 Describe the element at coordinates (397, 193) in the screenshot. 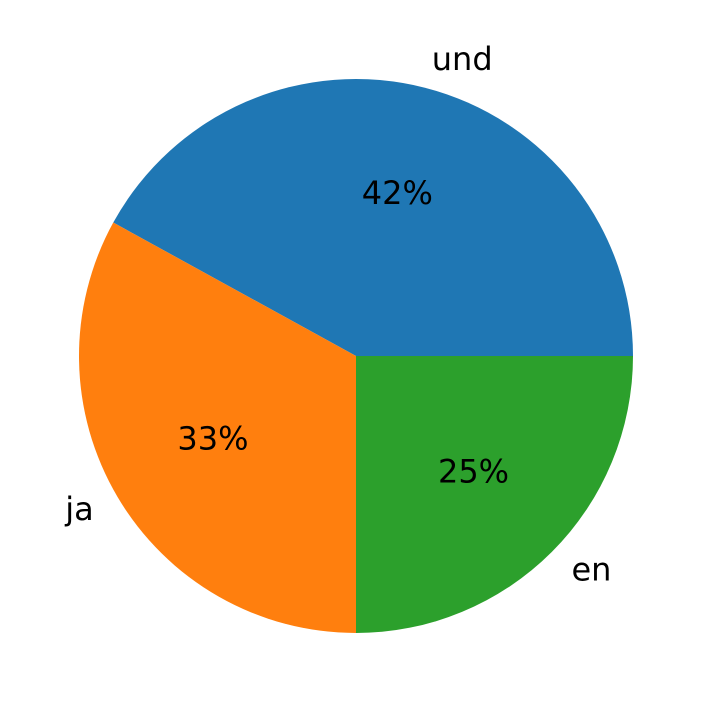

I see `percent-label: 42%` at that location.